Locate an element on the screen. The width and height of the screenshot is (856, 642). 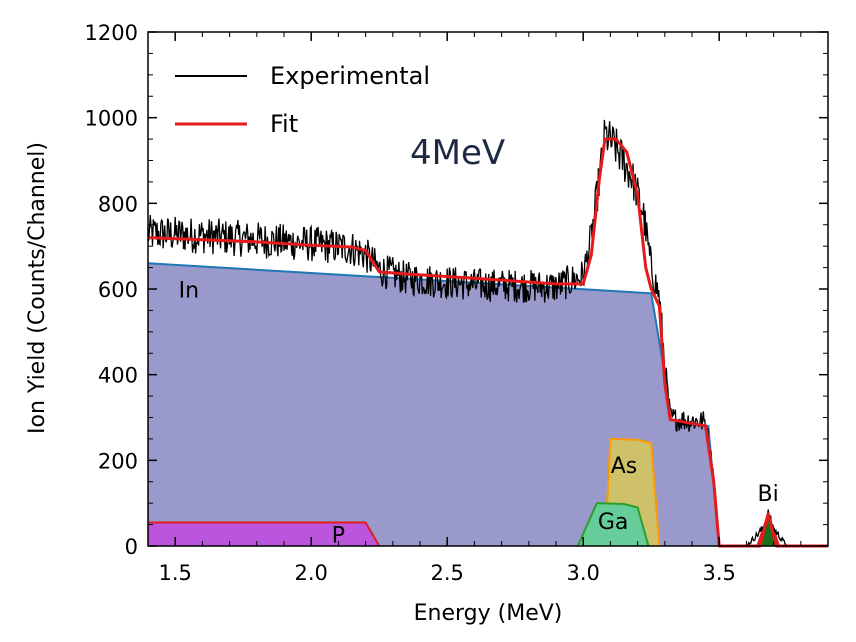
x-tick-label: 3.0 is located at coordinates (582, 573).